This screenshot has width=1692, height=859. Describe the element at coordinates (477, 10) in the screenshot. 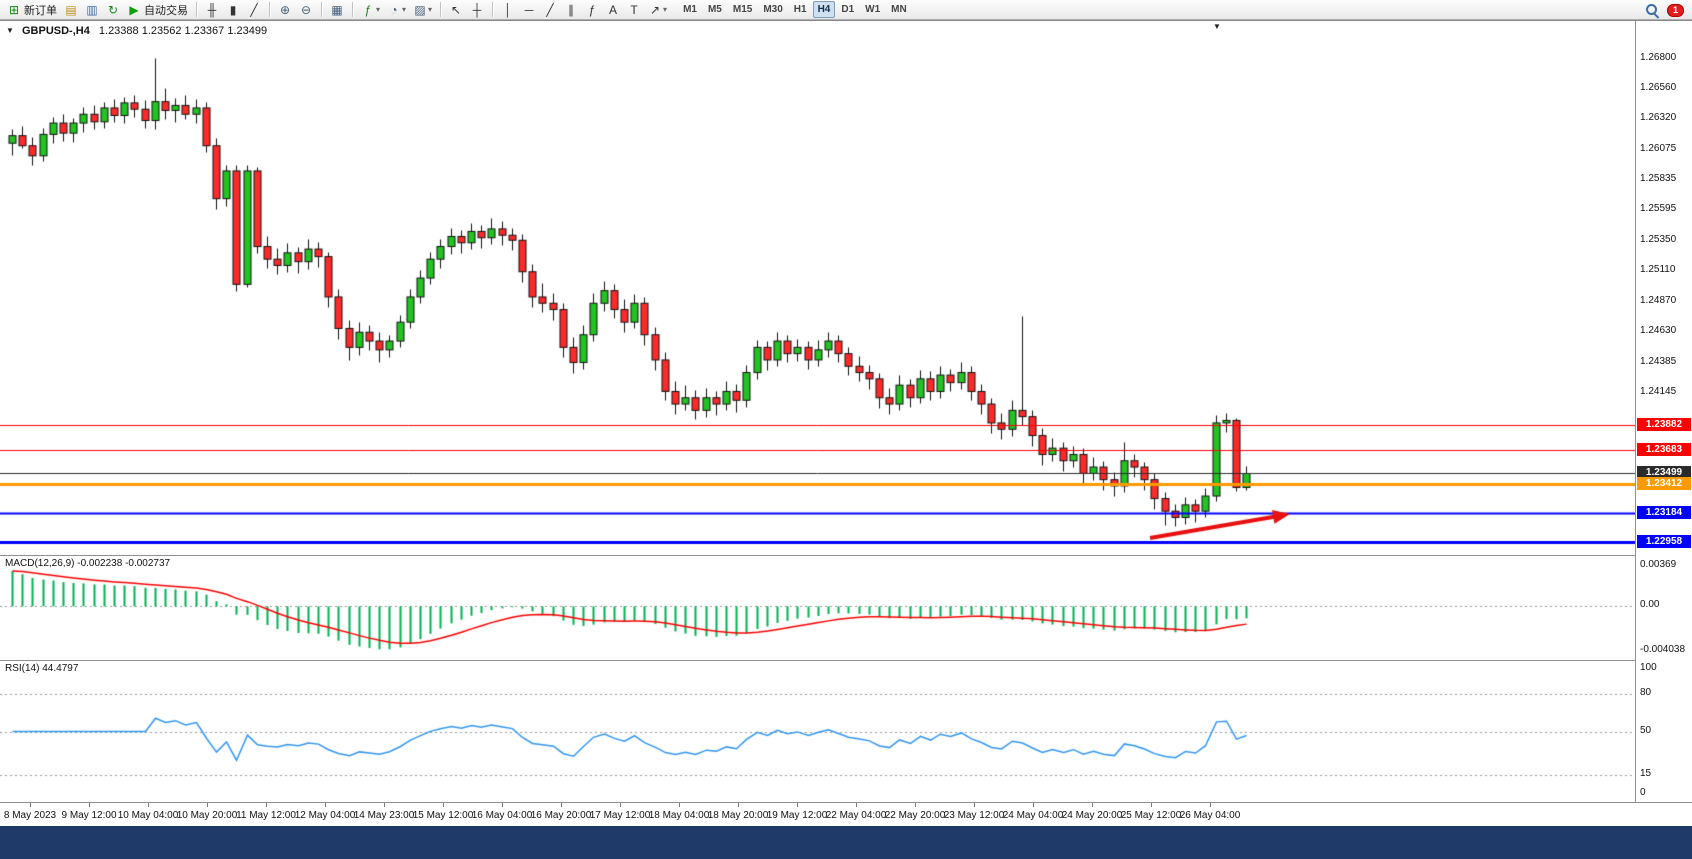

I see `crosshair-button: ┼` at that location.